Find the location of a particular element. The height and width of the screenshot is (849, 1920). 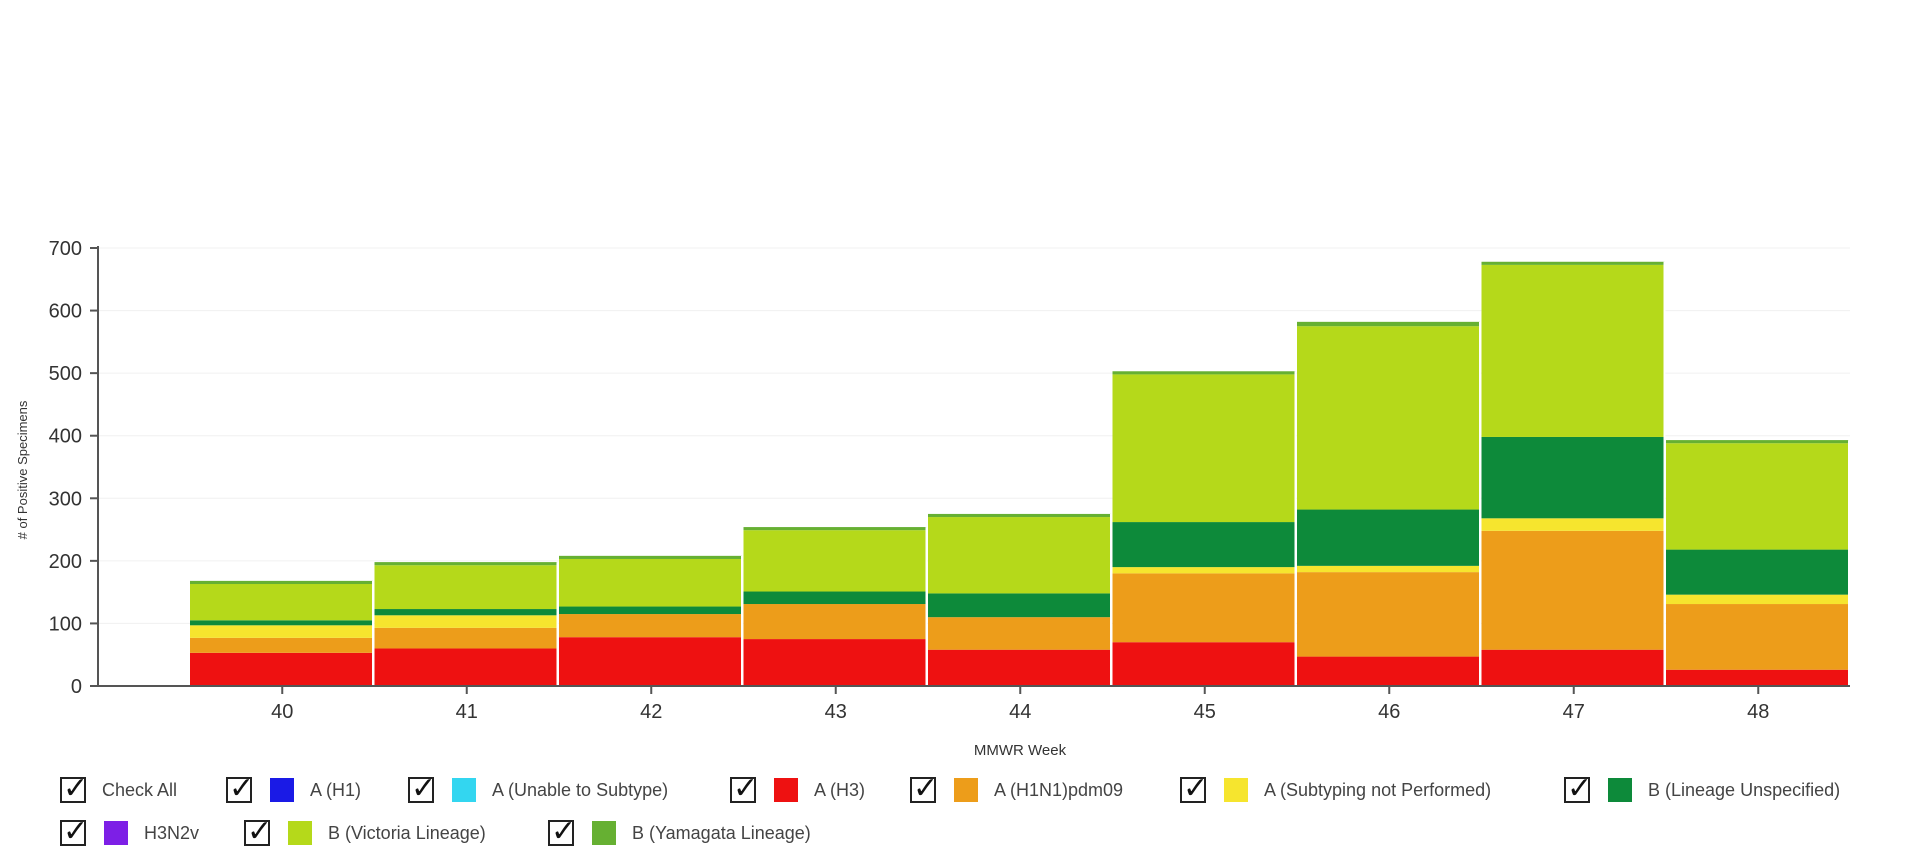

legend-item-b-yamagata-lineage: B (Yamagata Lineage) is located at coordinates (679, 831).